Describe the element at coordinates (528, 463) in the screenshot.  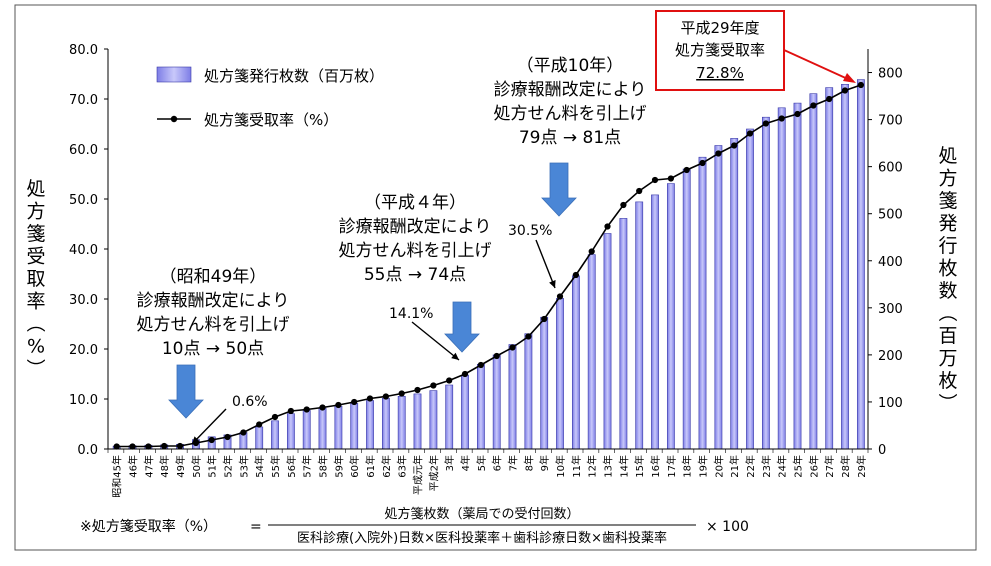
I see `x-tick-label: 8年` at that location.